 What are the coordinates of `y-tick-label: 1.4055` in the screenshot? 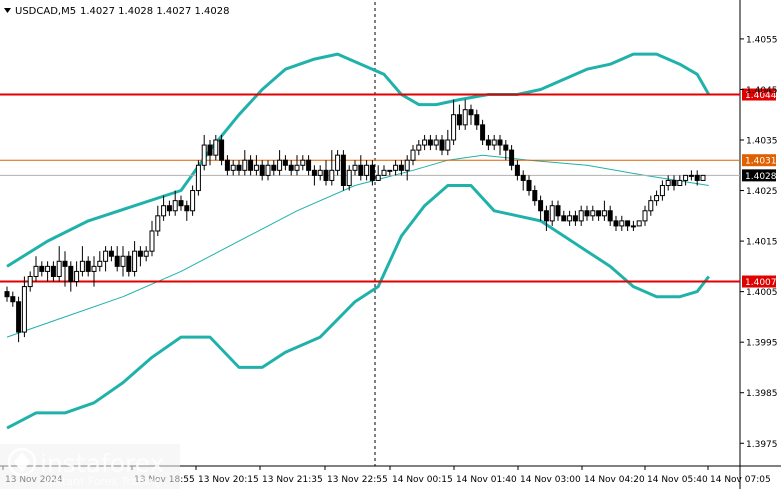 It's located at (762, 40).